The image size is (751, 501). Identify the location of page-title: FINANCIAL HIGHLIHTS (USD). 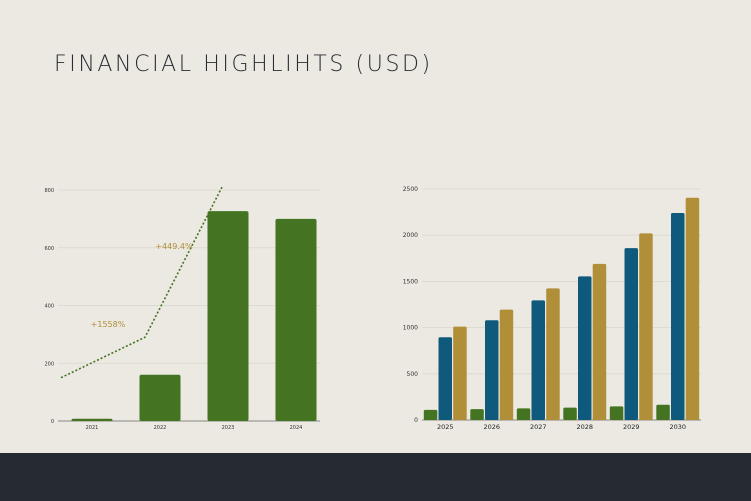
(243, 64).